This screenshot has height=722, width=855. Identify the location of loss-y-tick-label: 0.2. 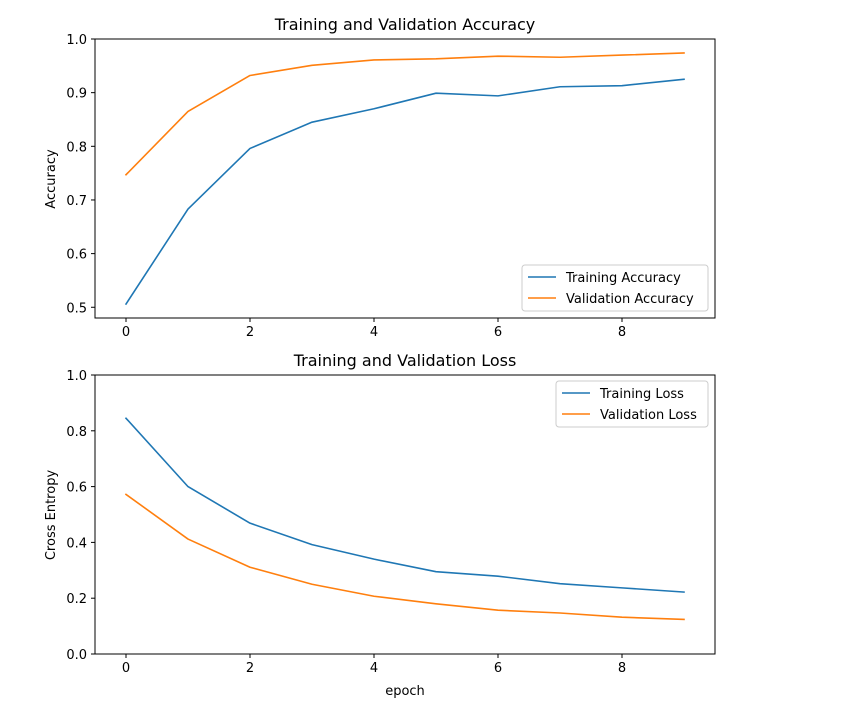
(76, 599).